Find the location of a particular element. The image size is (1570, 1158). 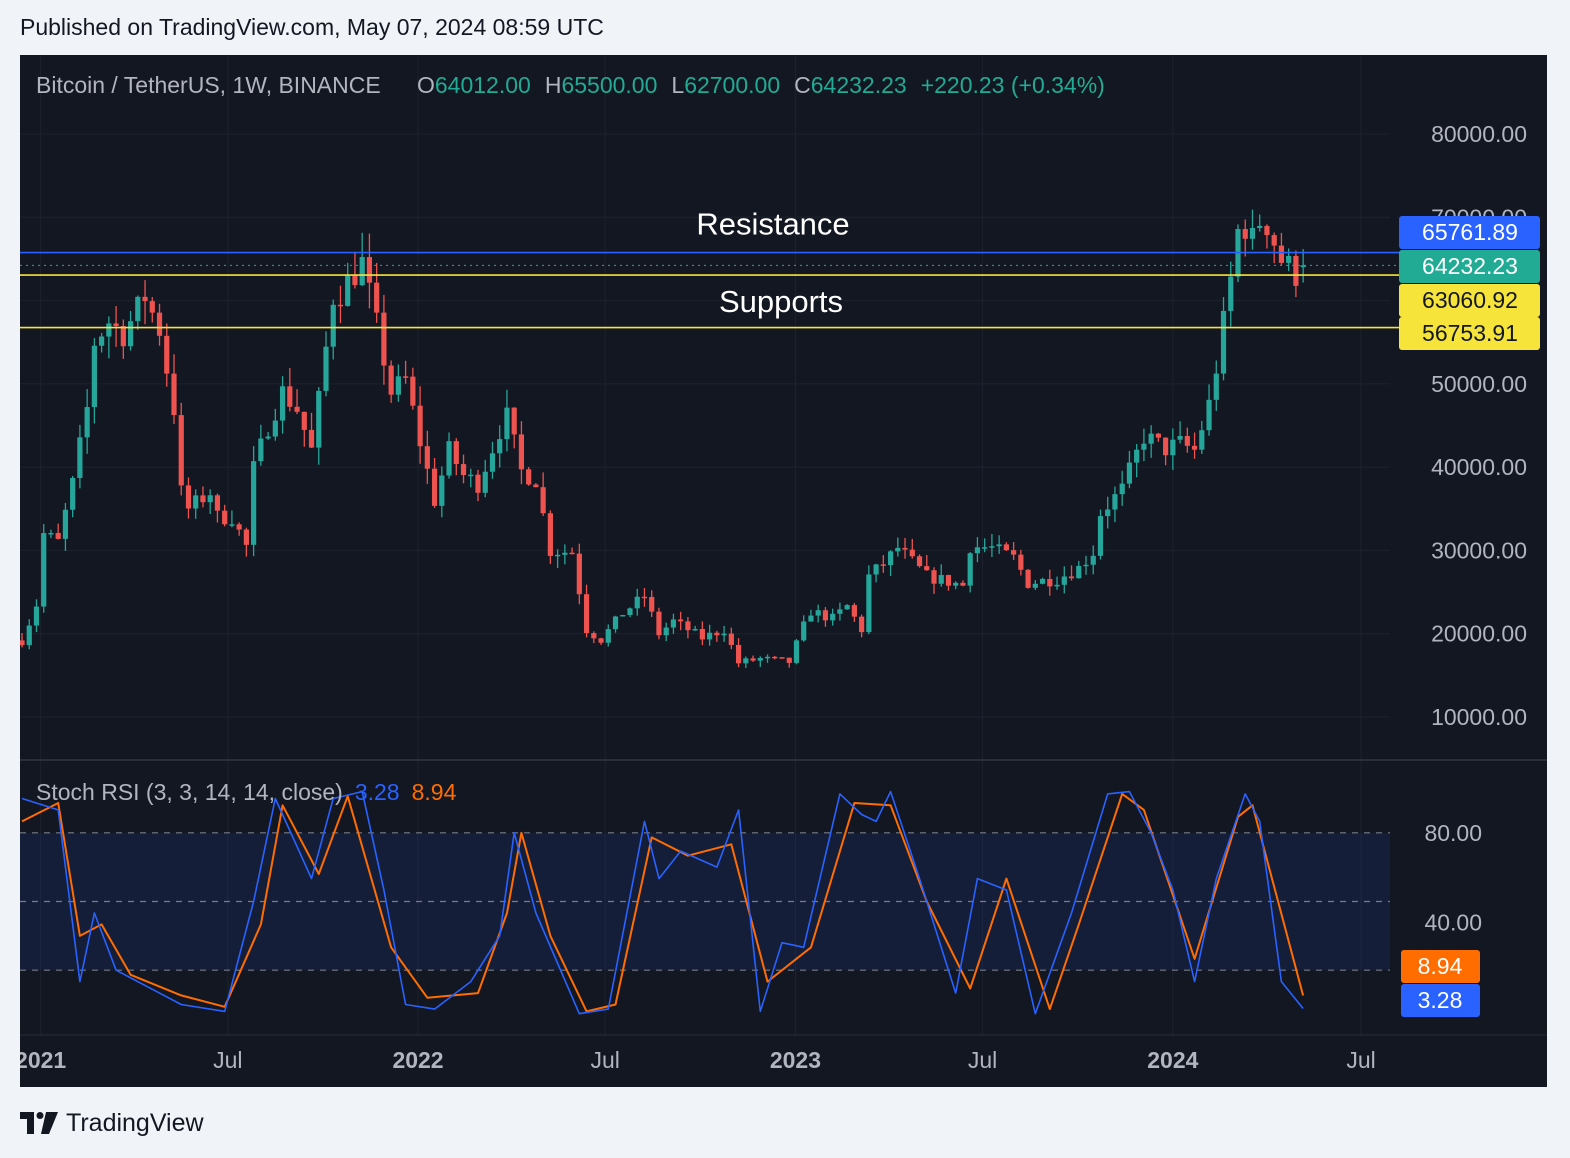

stoch-d-tag: 8.94 is located at coordinates (1440, 966).